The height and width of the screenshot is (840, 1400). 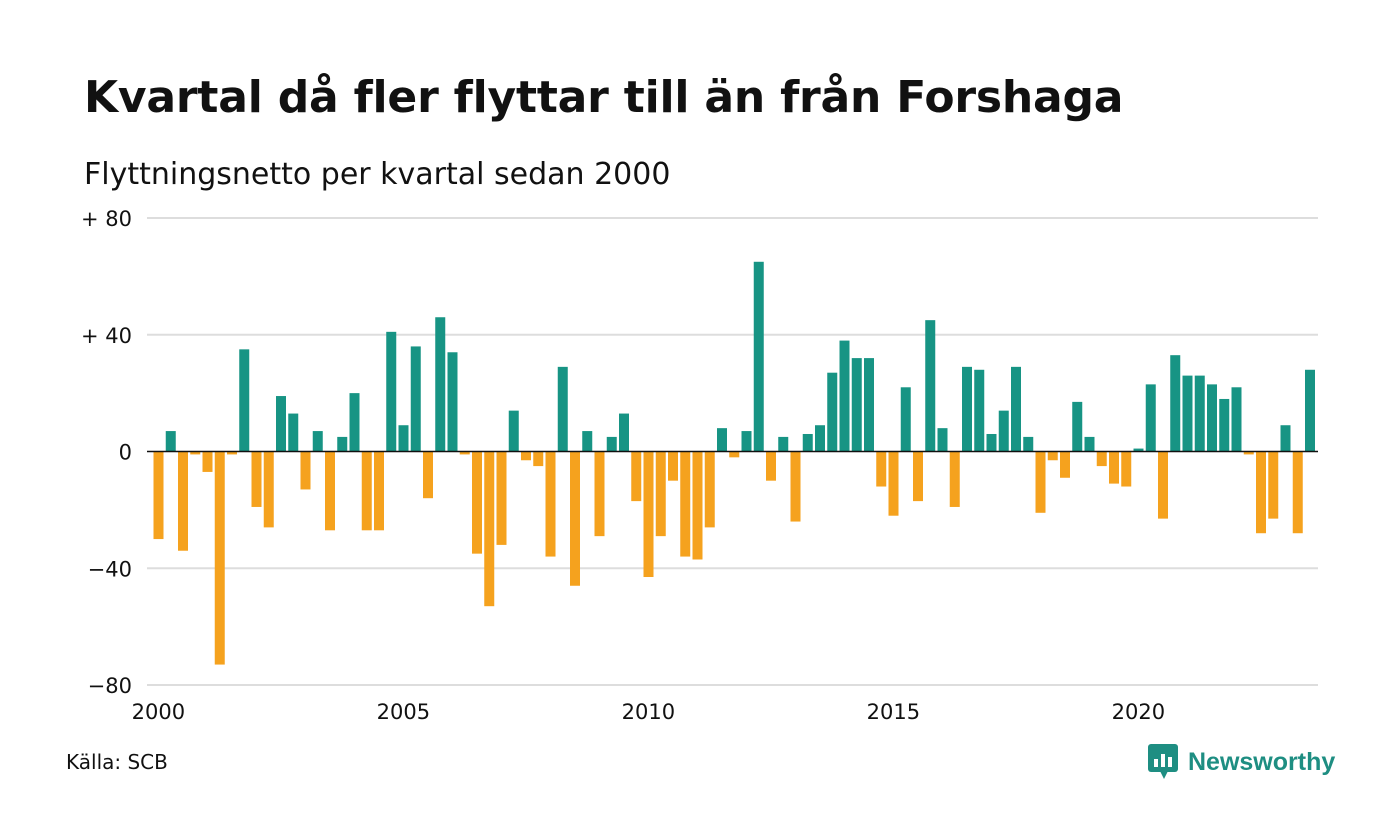 I want to click on newsworthy-logo-icon, so click(x=1163, y=761).